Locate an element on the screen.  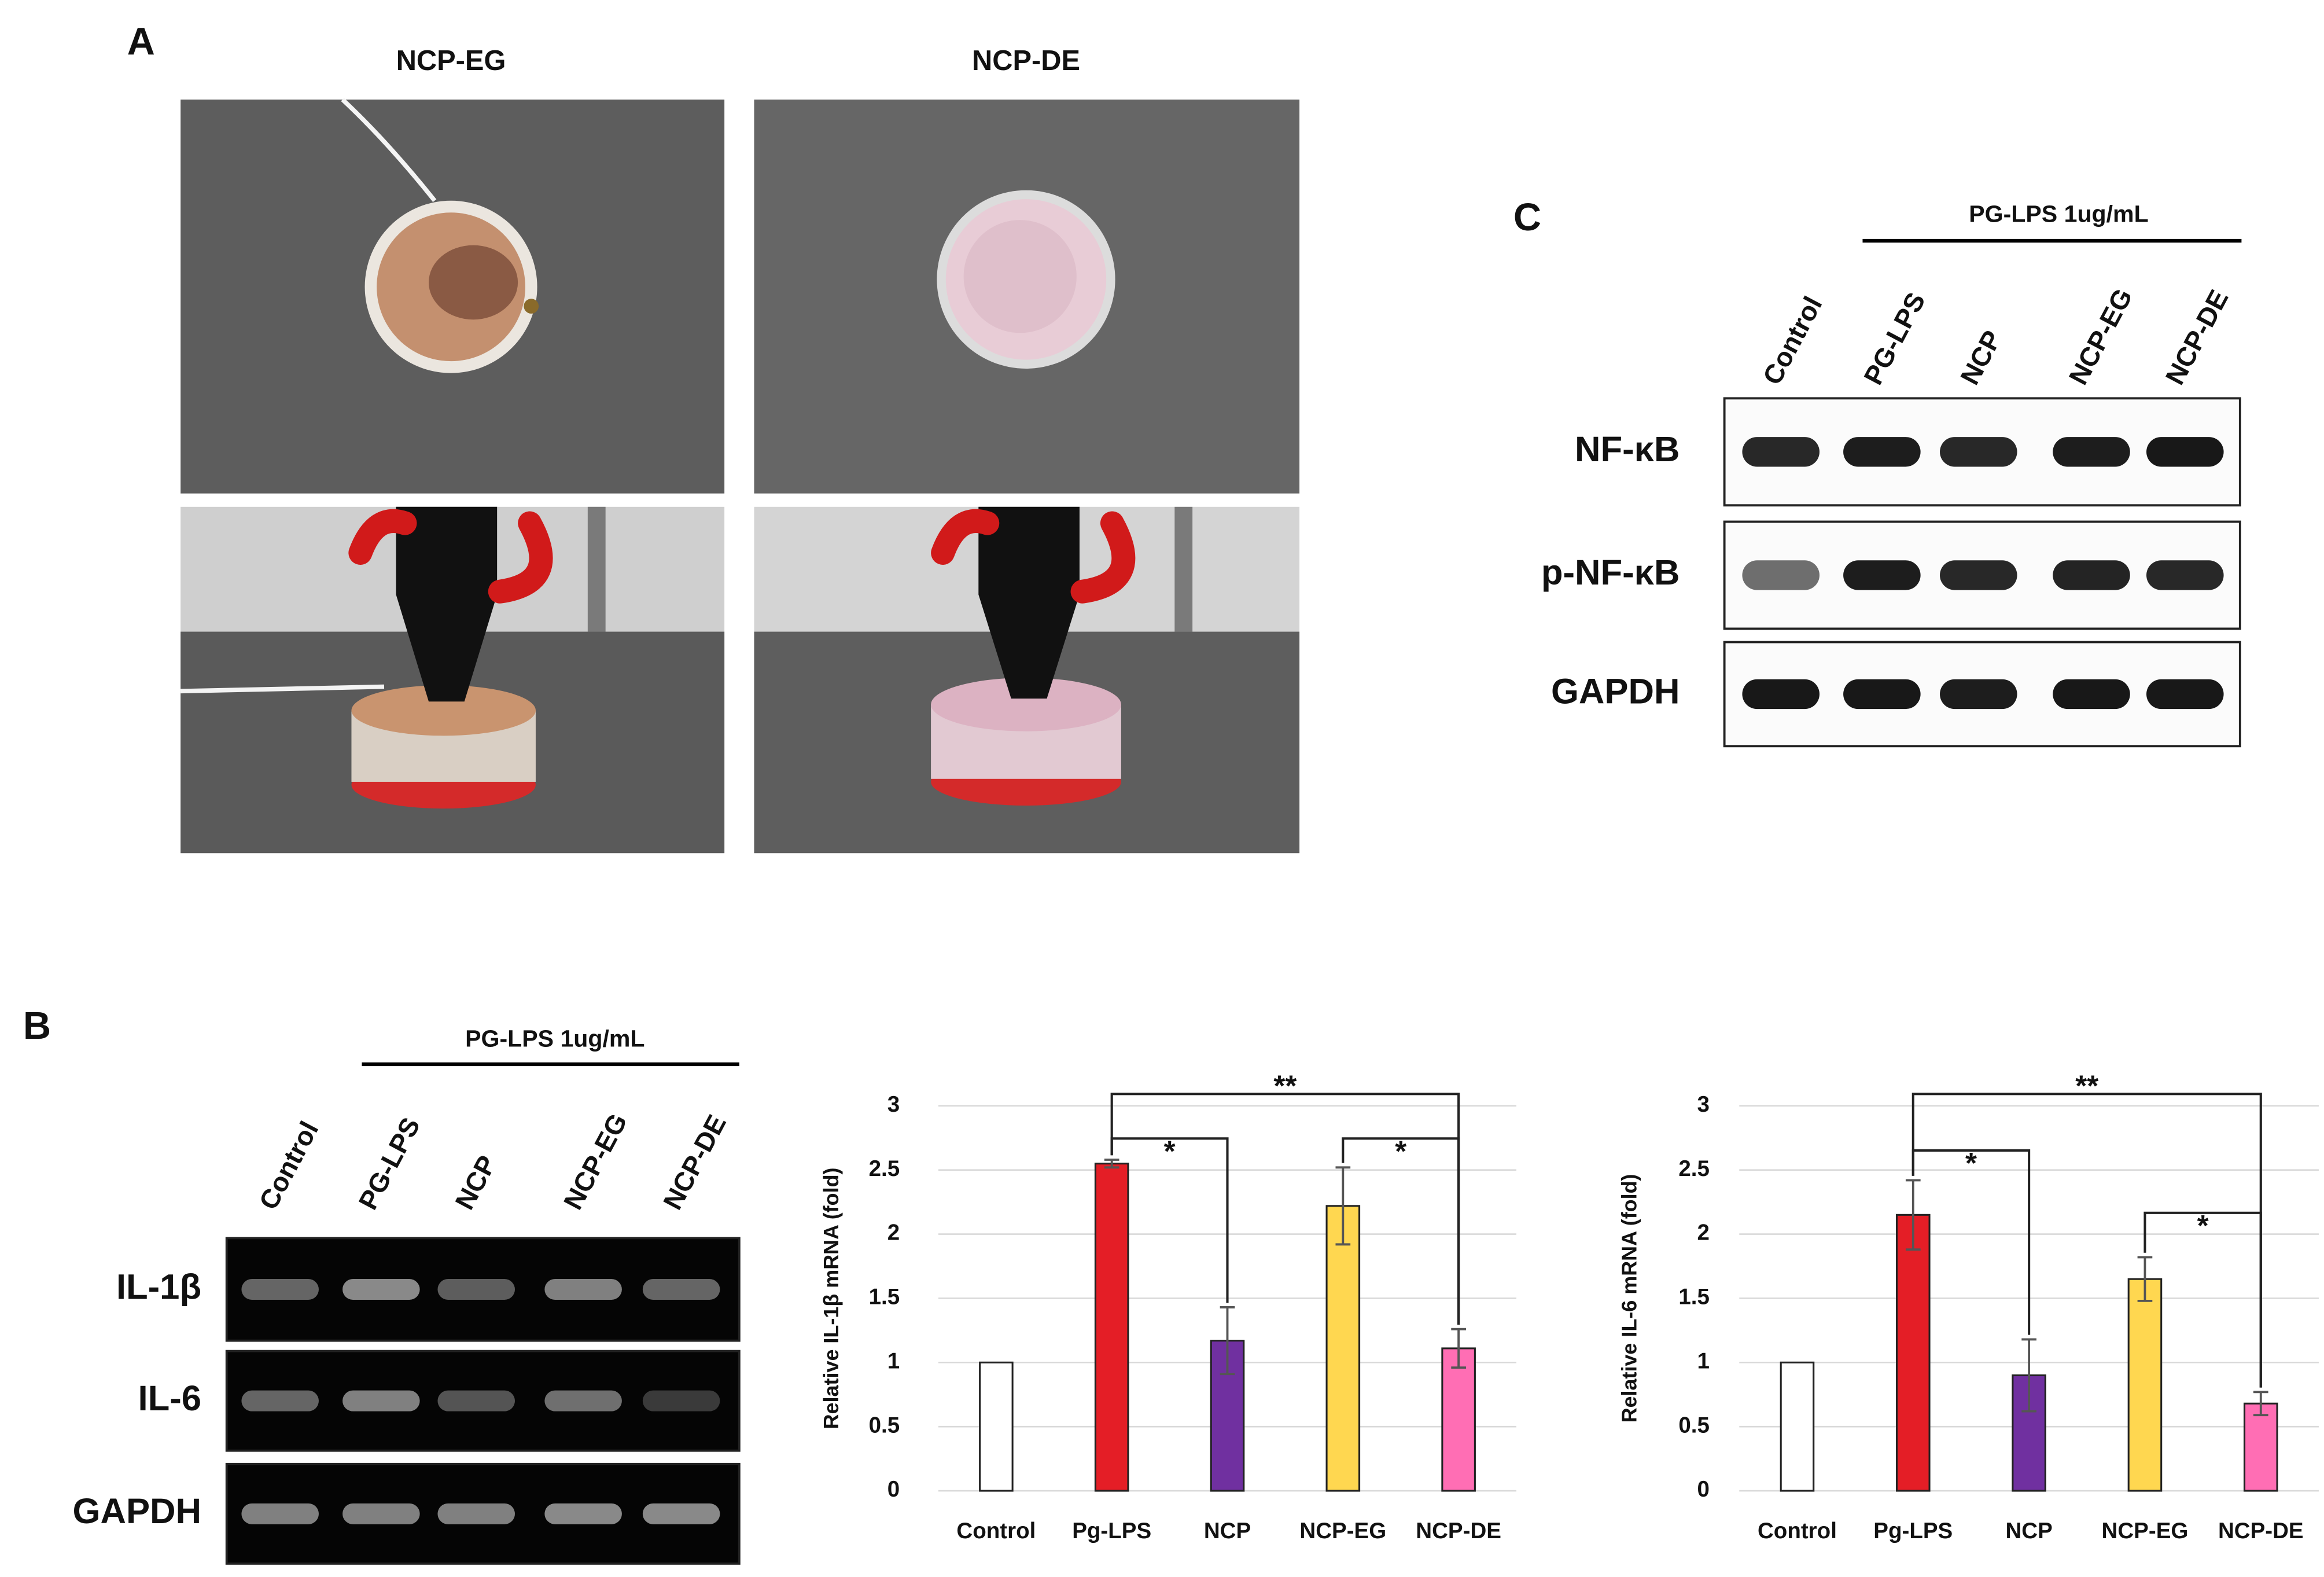
row-label: p-NF-κB is located at coordinates (1610, 573).